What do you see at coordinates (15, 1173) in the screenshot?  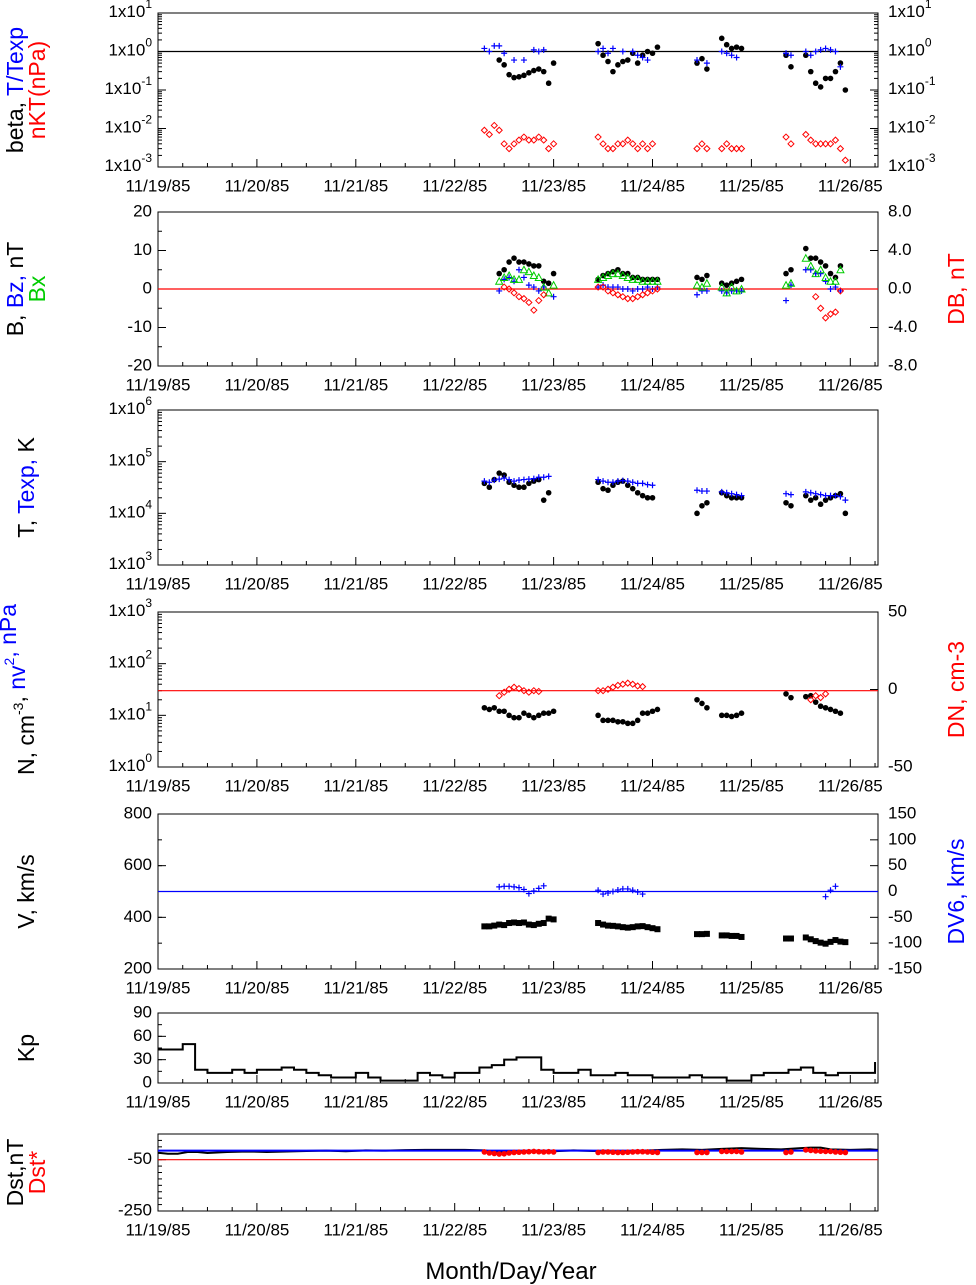 I see `y-axis-label: Dst,nT` at bounding box center [15, 1173].